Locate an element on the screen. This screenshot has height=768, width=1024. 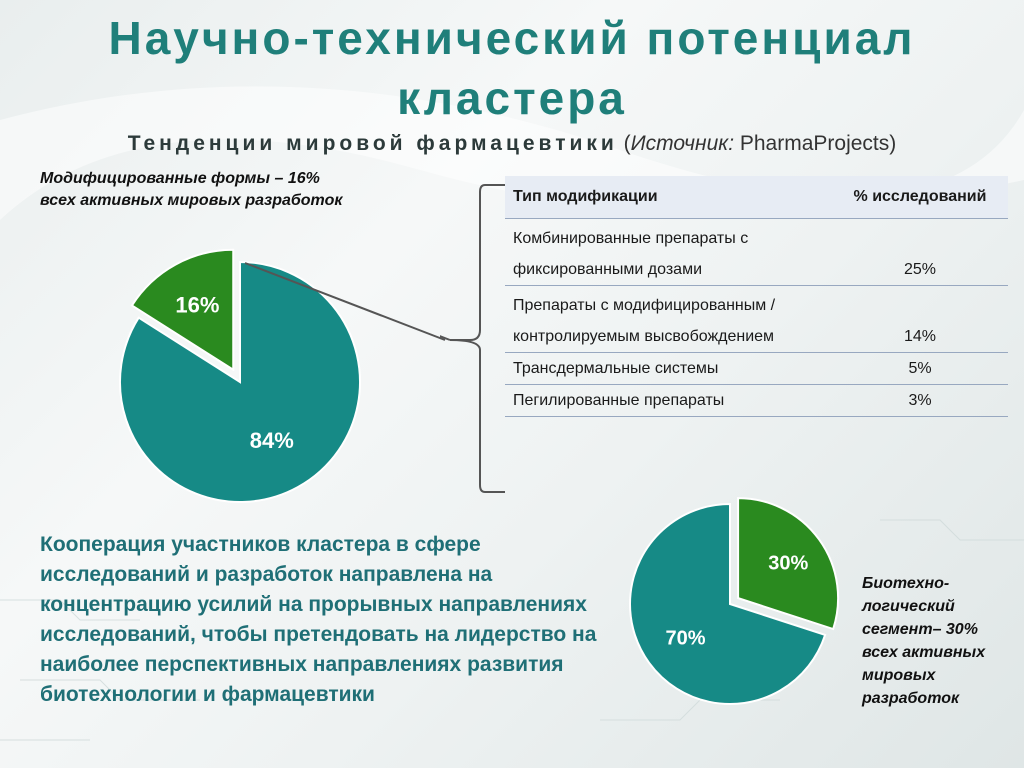
table-header-row: Тип модификации % исследований is located at coordinates (756, 197).